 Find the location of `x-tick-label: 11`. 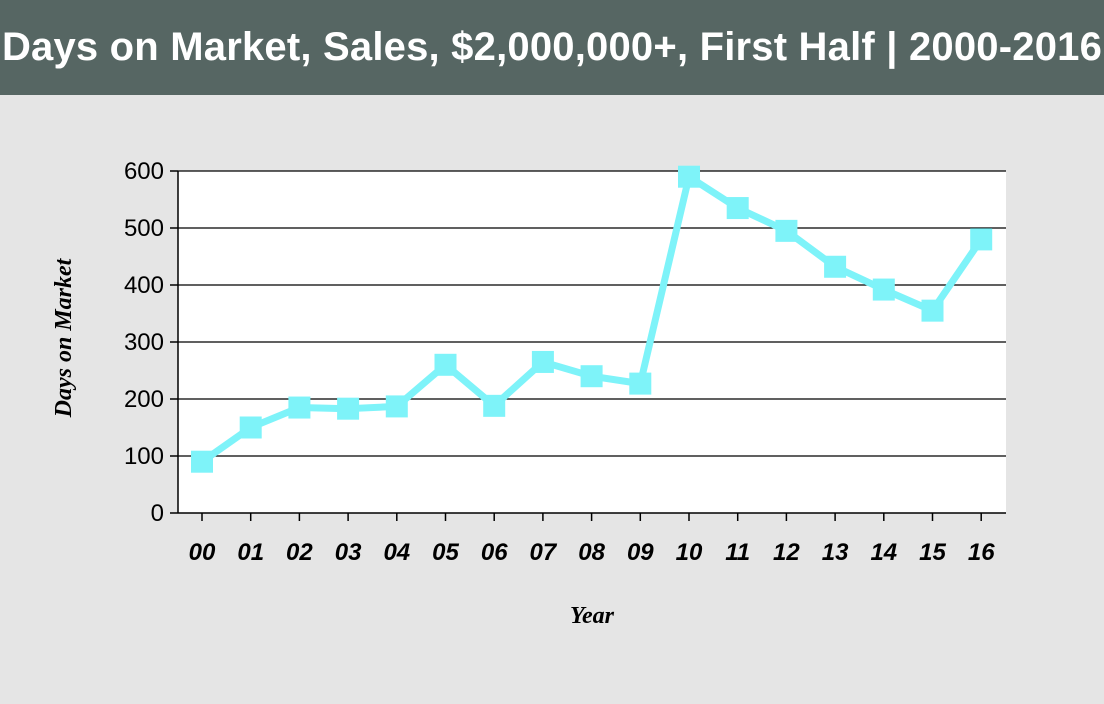

x-tick-label: 11 is located at coordinates (737, 552).